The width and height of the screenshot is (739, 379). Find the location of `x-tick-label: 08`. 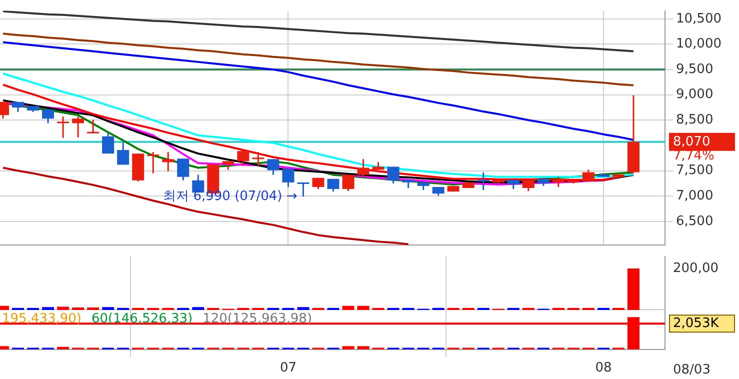

x-tick-label: 08 is located at coordinates (603, 368).